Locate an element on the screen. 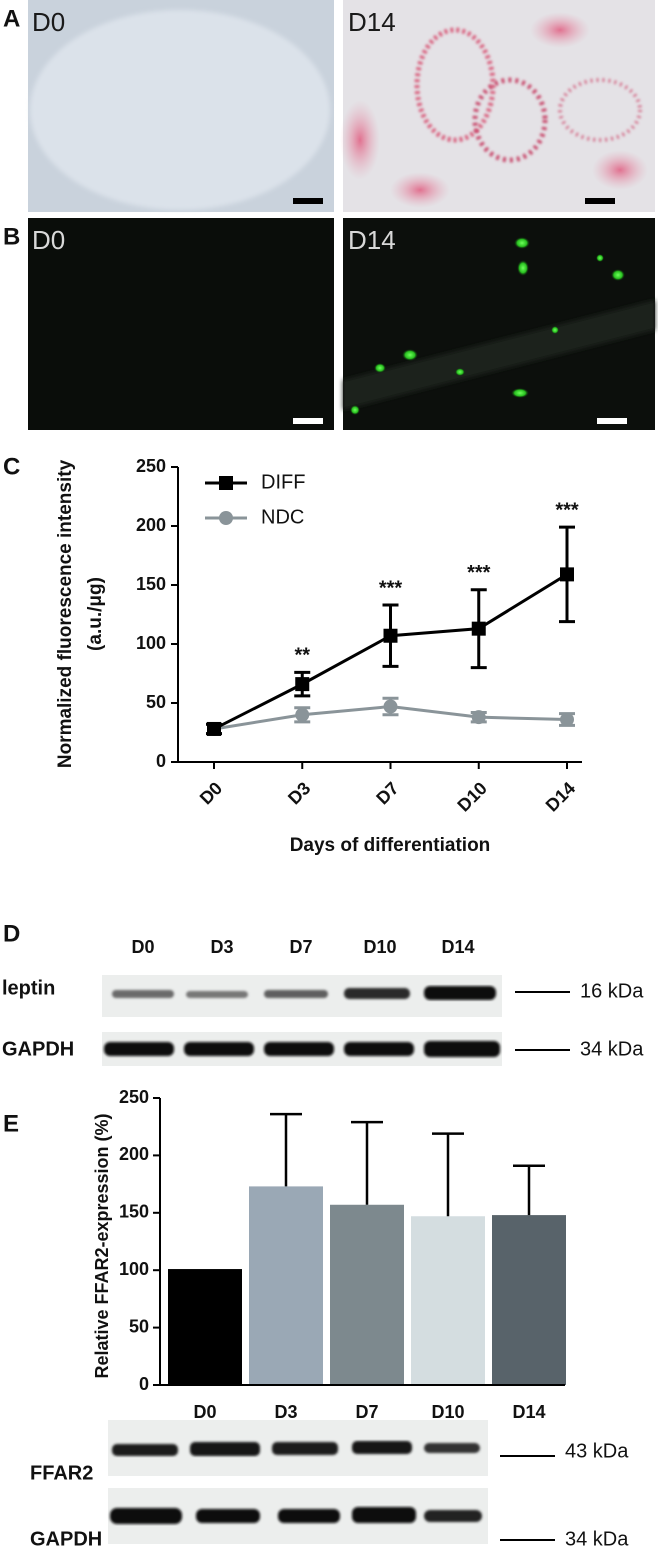 Image resolution: width=658 pixels, height=1562 pixels. image-bg is located at coordinates (181, 324).